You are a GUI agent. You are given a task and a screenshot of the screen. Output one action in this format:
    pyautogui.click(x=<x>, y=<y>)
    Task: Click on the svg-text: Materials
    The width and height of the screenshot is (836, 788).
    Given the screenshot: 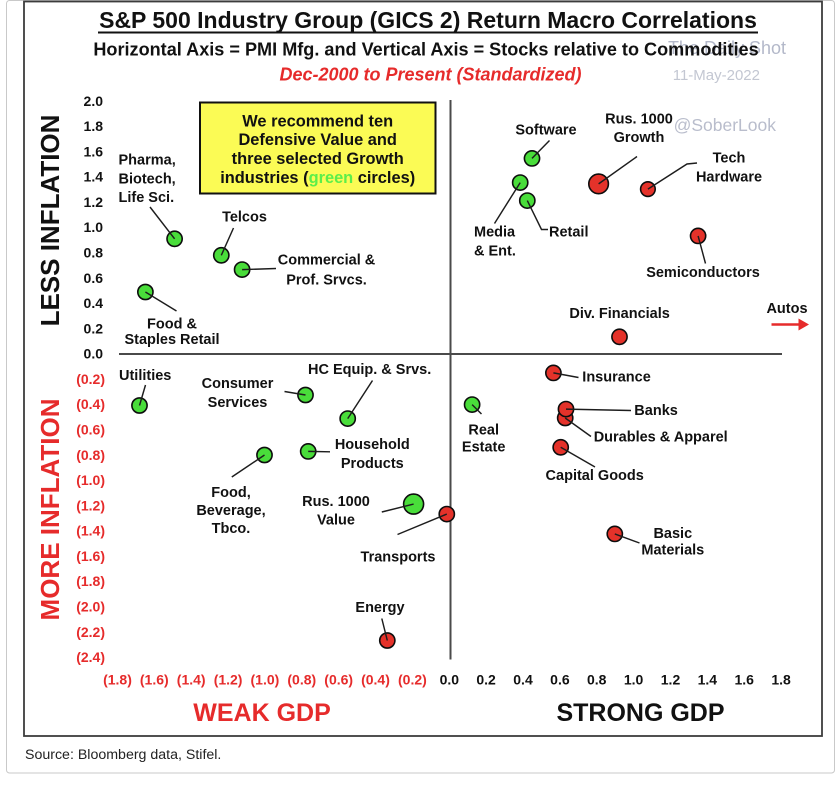 What is the action you would take?
    pyautogui.click(x=672, y=551)
    